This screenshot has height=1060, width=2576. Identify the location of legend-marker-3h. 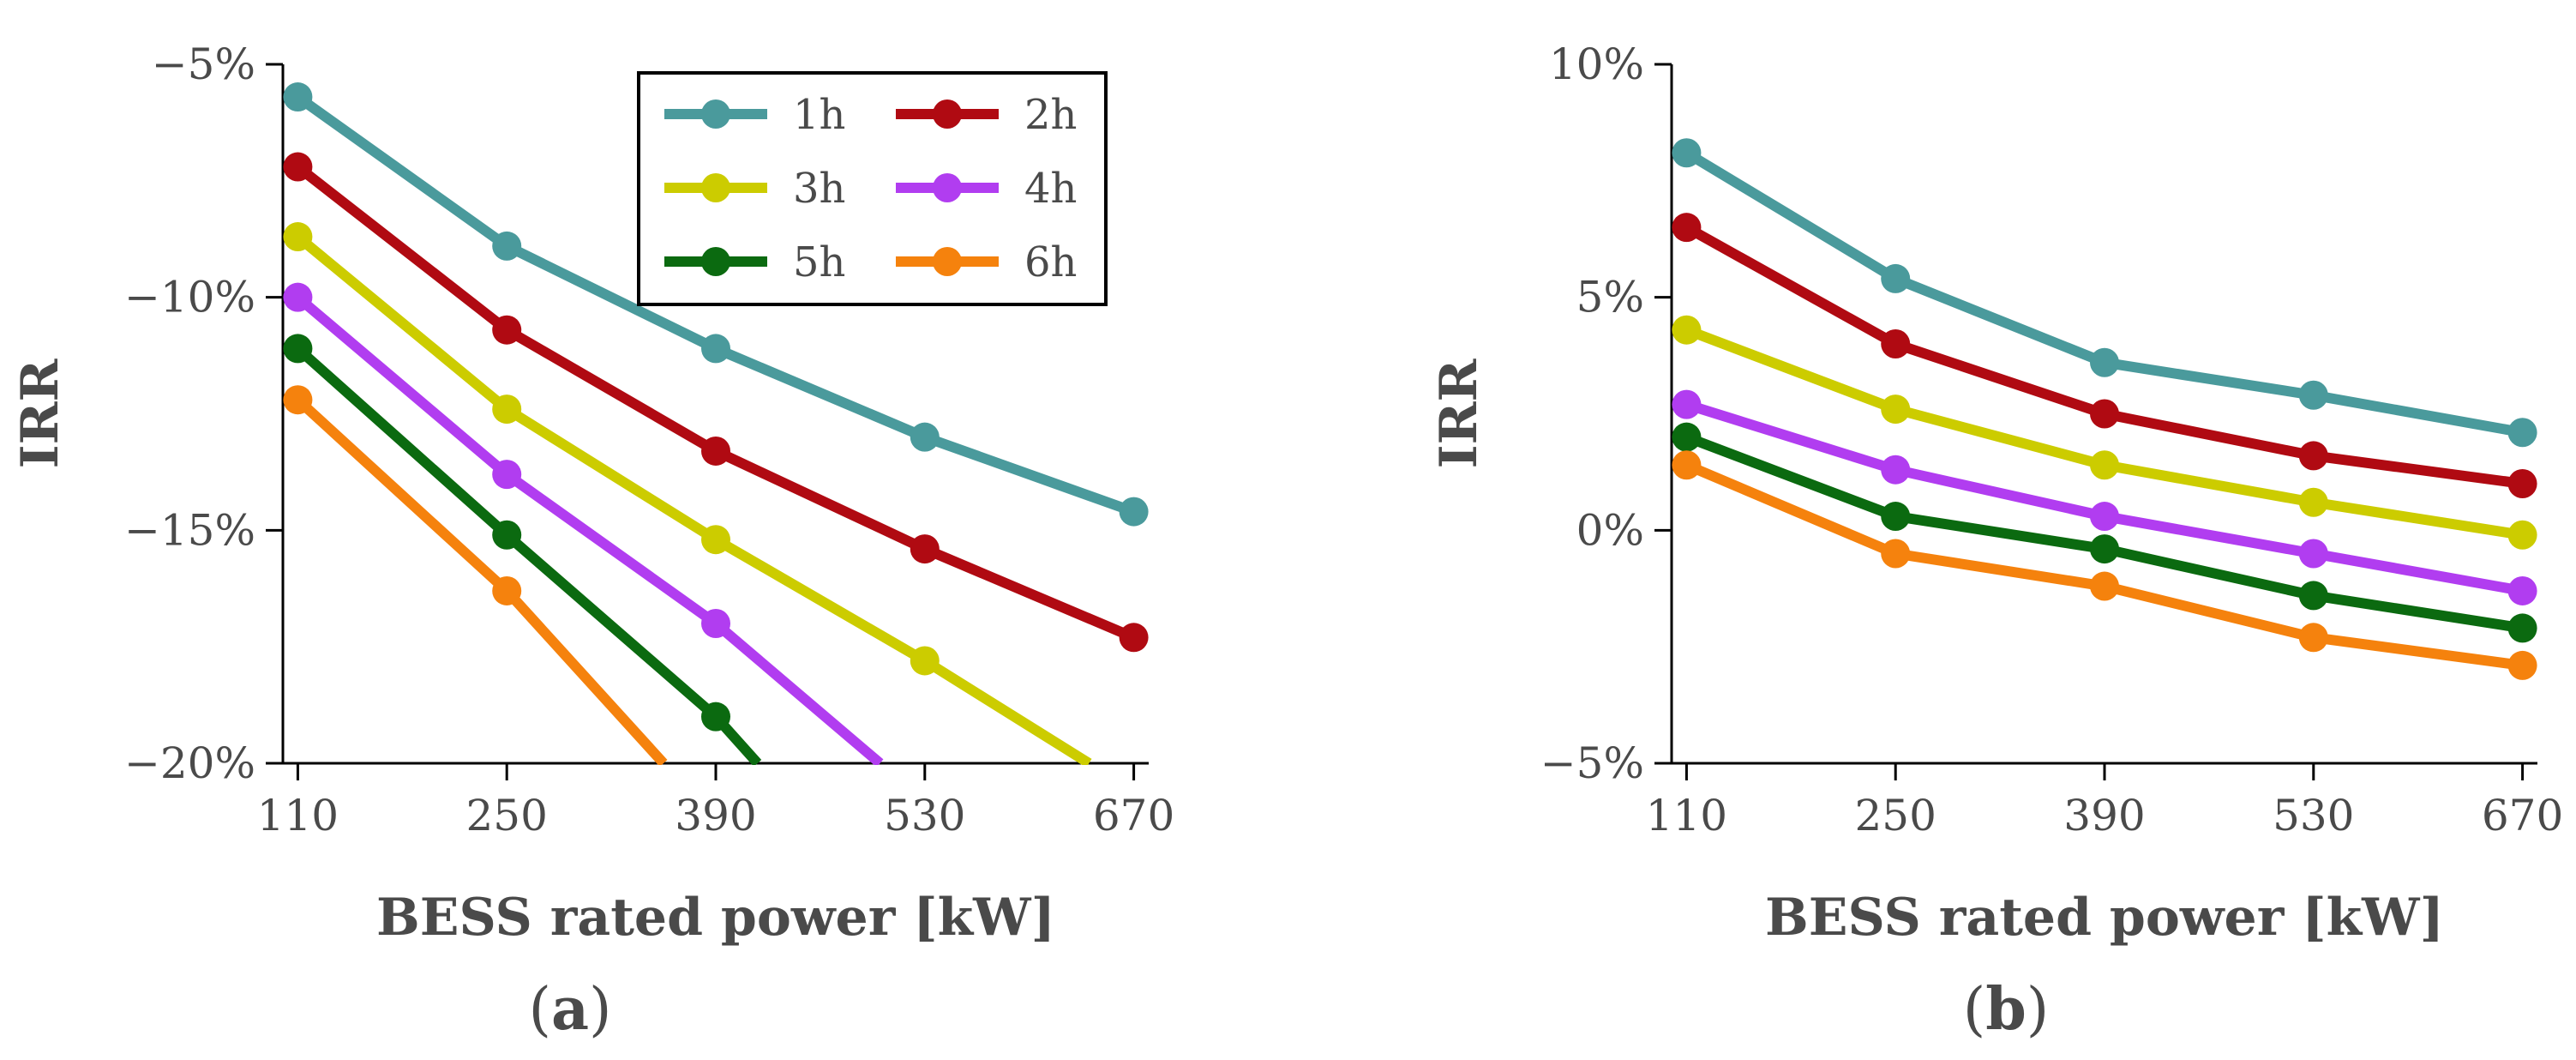
(715, 187).